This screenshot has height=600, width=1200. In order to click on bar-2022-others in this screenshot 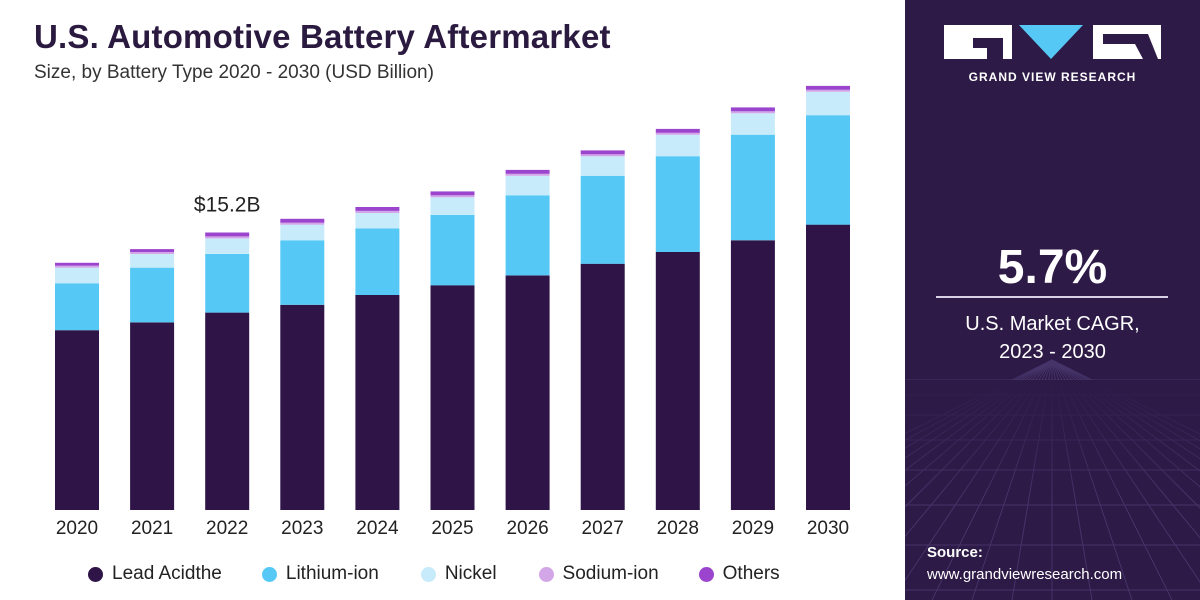, I will do `click(227, 234)`.